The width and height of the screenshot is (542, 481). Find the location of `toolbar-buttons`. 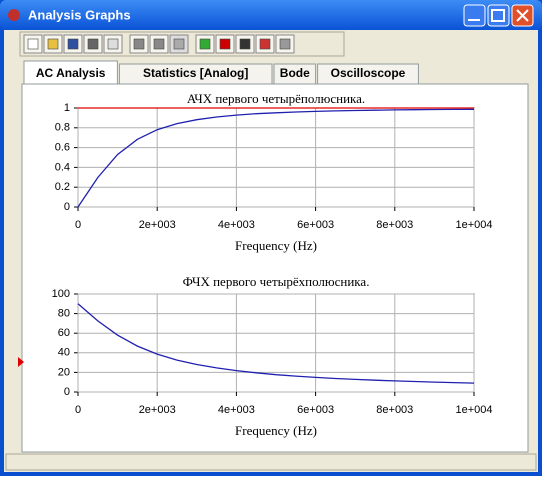

toolbar-buttons is located at coordinates (159, 44).